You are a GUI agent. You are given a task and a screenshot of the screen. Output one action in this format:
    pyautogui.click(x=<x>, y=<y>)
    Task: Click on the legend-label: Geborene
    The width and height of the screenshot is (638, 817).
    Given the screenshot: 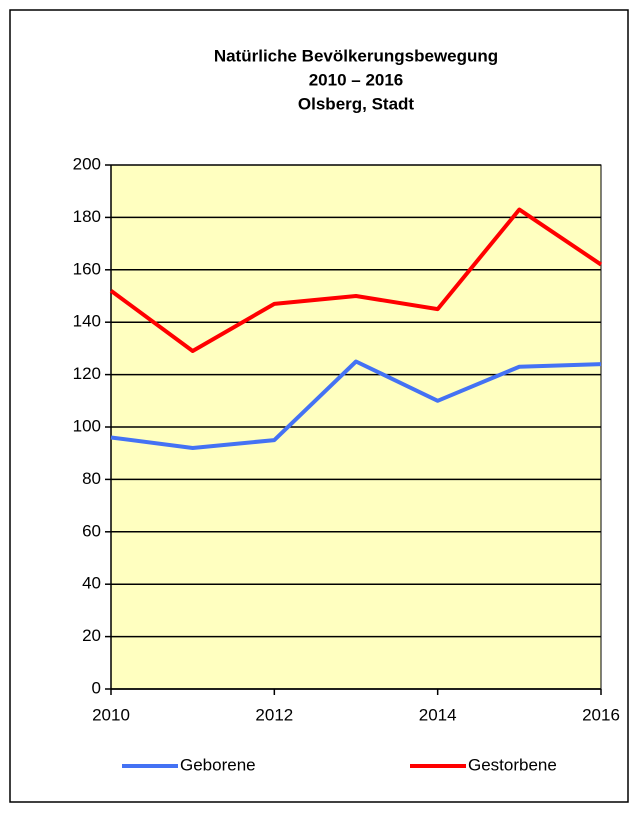 What is the action you would take?
    pyautogui.click(x=218, y=764)
    